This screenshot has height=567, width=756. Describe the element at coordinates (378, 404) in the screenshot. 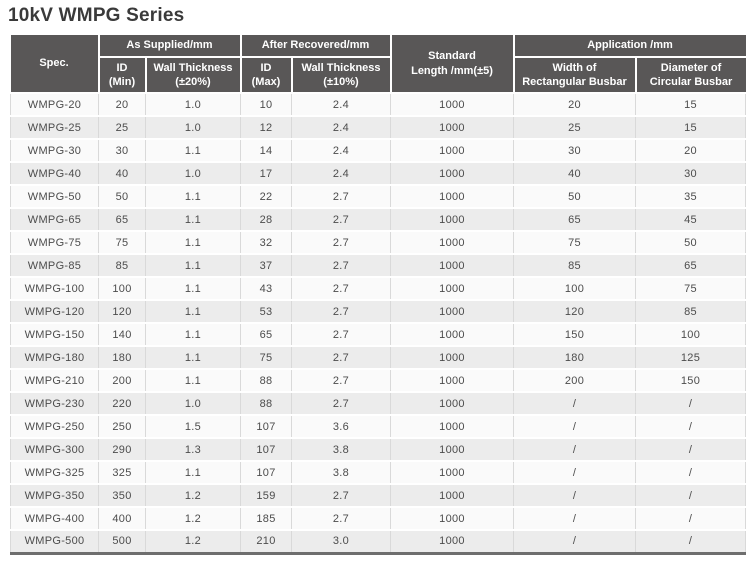

I see `table-row: WMPG-230 220 1.0 88 2.7 1000//` at that location.